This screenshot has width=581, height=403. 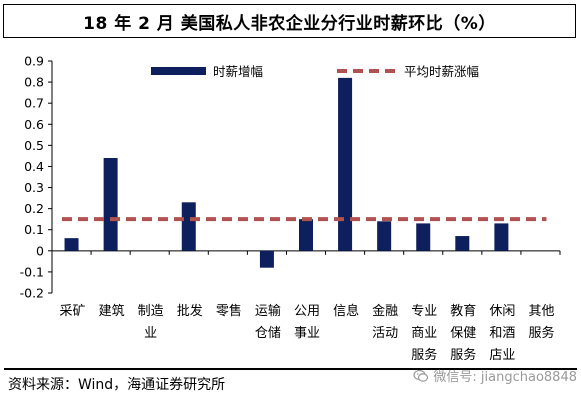 What do you see at coordinates (268, 311) in the screenshot?
I see `category-label: 运输` at bounding box center [268, 311].